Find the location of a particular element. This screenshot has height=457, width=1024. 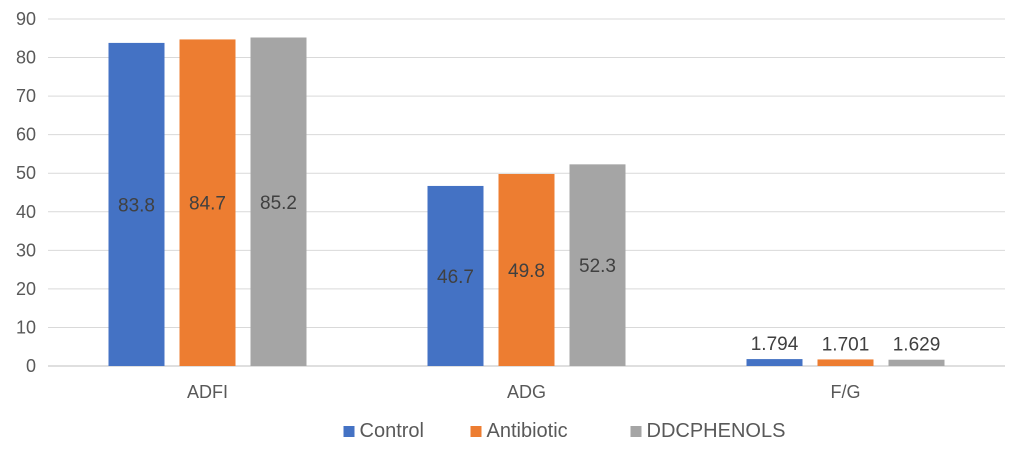

legend: Control Antibiotic DDCPHENOLS is located at coordinates (564, 431).